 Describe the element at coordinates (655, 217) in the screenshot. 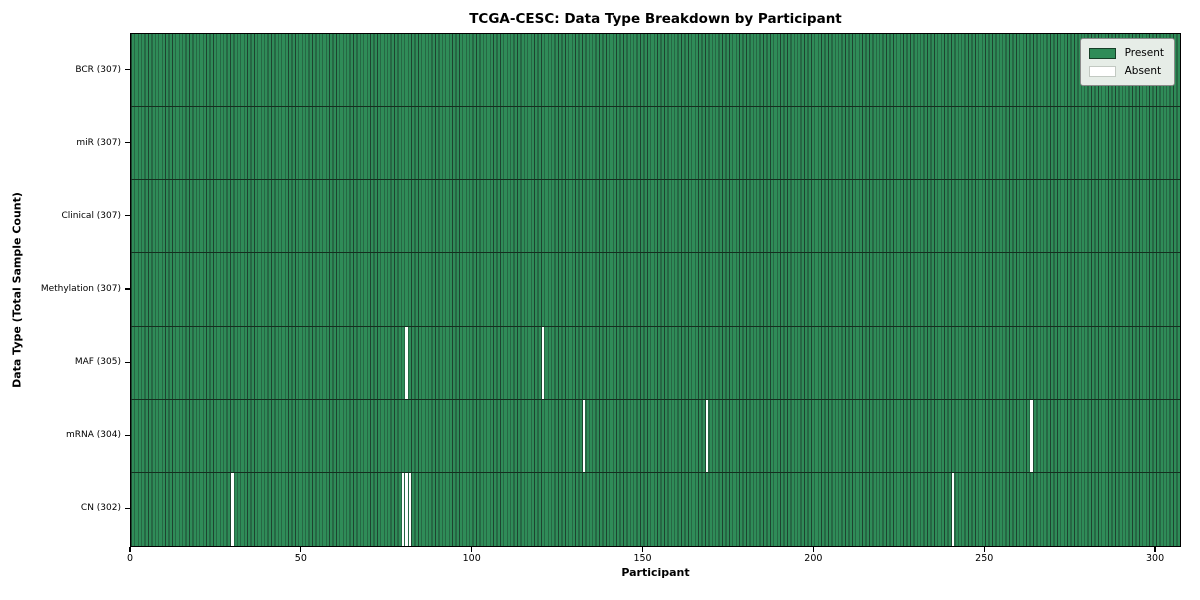

I see `heatmap-row-Clinical` at that location.